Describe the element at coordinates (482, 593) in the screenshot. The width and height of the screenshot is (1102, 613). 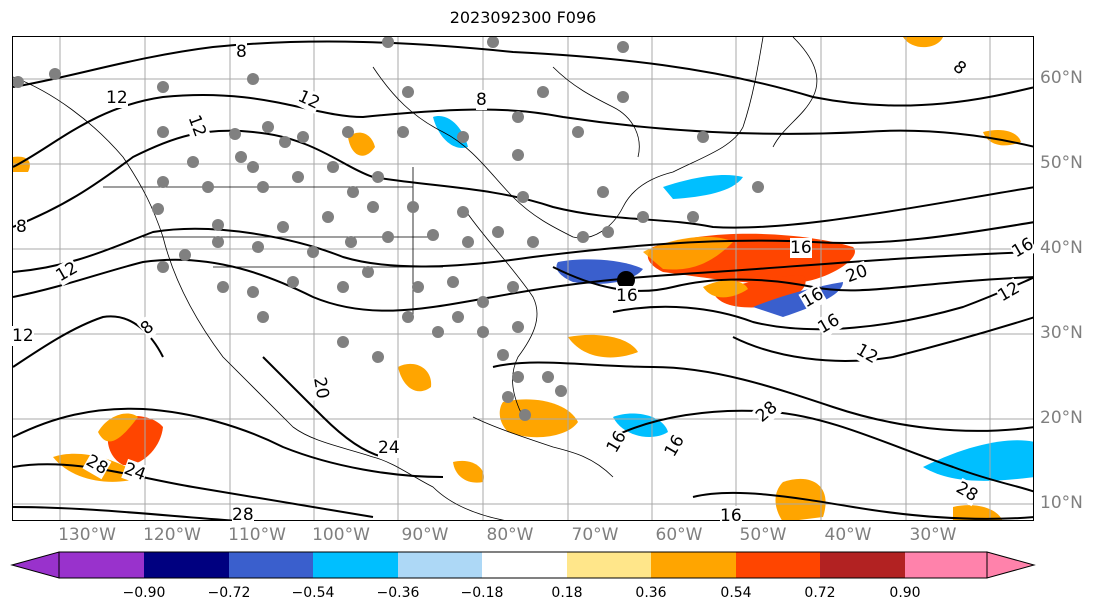
I see `colorbar-tick-label: −0.18` at that location.